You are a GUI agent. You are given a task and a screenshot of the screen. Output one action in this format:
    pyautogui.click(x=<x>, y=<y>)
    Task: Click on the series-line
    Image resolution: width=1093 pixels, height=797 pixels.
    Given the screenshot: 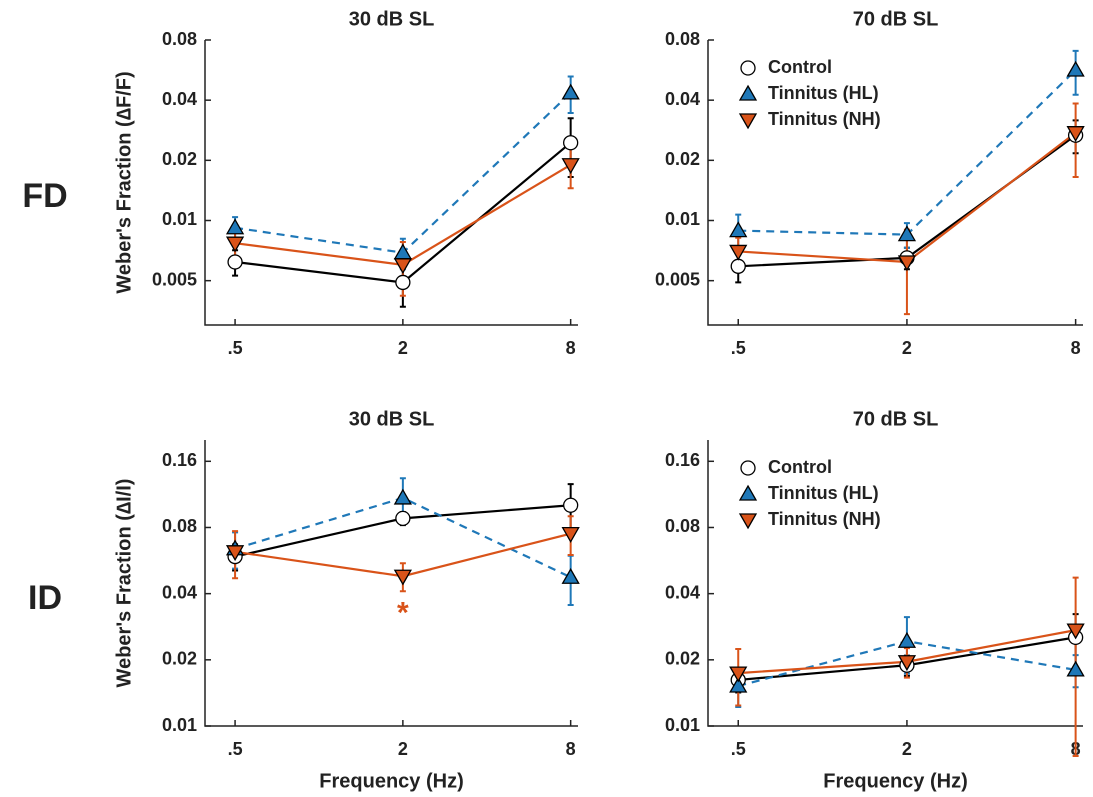 What is the action you would take?
    pyautogui.click(x=403, y=173)
    